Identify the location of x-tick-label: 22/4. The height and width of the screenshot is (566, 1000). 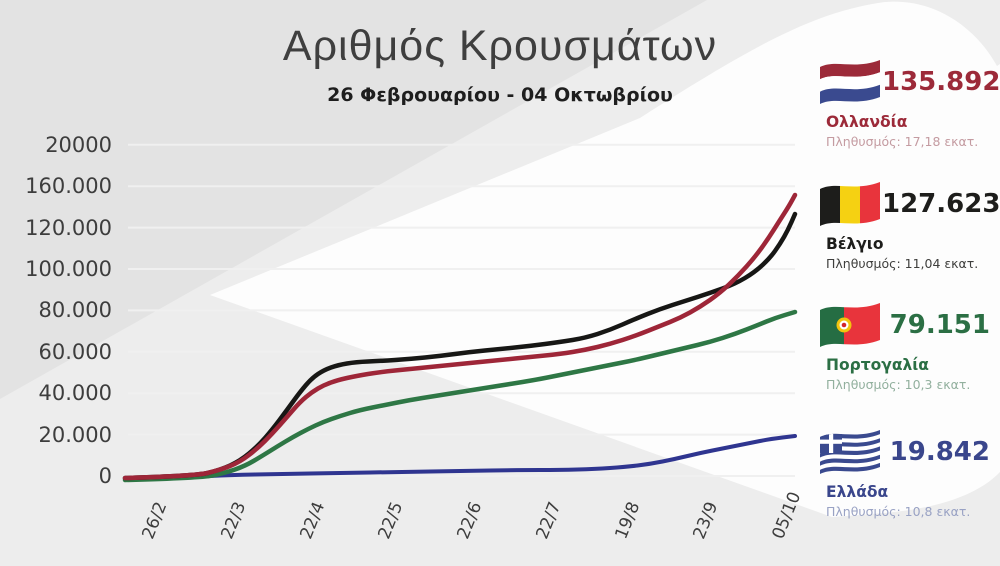
(312, 520).